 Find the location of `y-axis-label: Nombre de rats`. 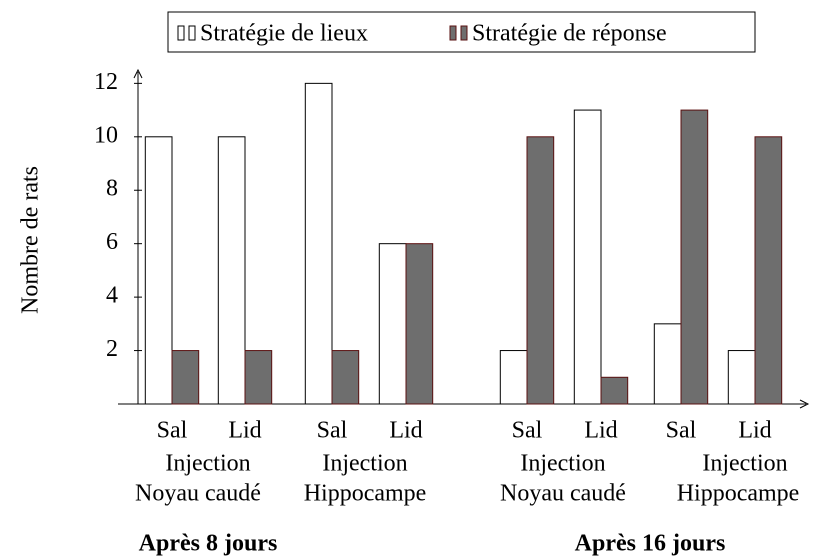

y-axis-label: Nombre de rats is located at coordinates (31, 240).